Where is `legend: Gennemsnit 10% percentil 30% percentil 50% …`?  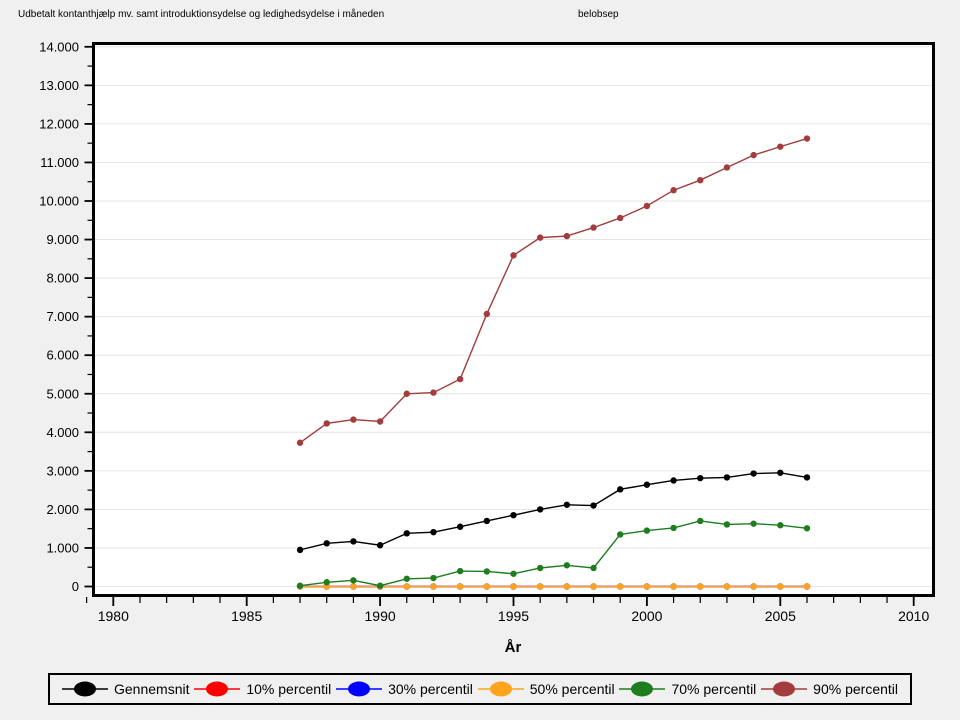 legend: Gennemsnit 10% percentil 30% percentil 50% … is located at coordinates (480, 689).